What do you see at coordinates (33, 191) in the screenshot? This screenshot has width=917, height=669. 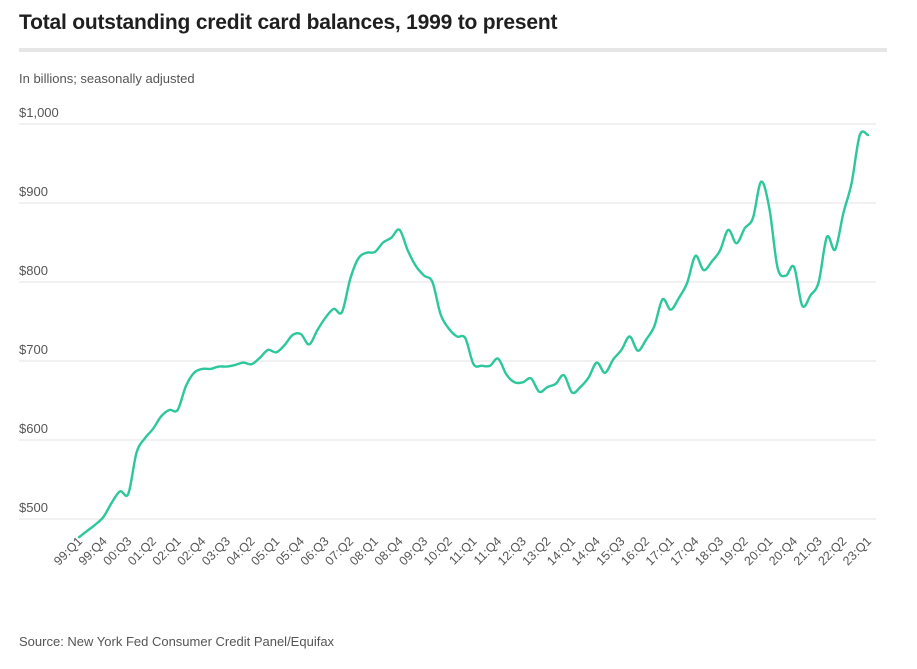 I see `y-tick-label: $900` at bounding box center [33, 191].